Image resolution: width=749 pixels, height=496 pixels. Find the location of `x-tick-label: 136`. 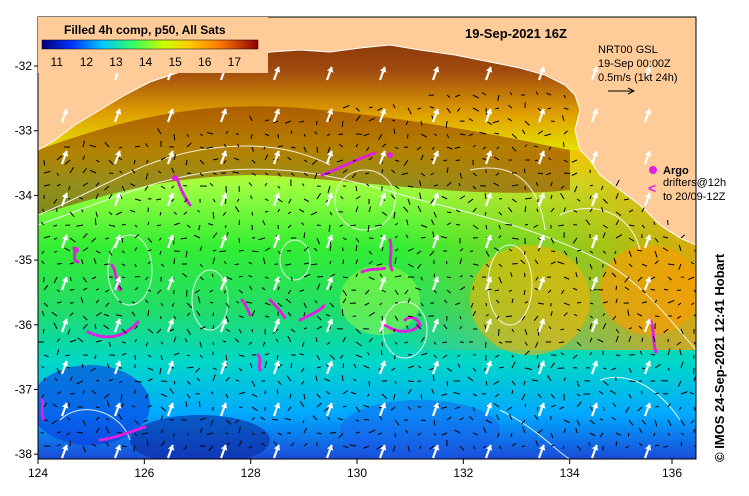

x-tick-label: 136 is located at coordinates (672, 473).